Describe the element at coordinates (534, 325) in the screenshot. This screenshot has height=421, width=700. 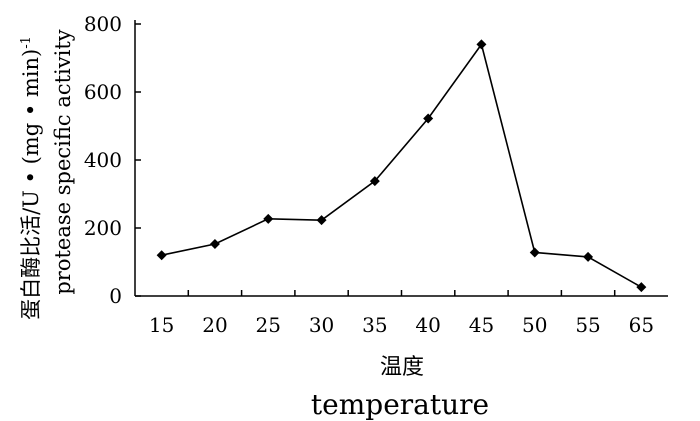
I see `x-tick-label: 50` at that location.